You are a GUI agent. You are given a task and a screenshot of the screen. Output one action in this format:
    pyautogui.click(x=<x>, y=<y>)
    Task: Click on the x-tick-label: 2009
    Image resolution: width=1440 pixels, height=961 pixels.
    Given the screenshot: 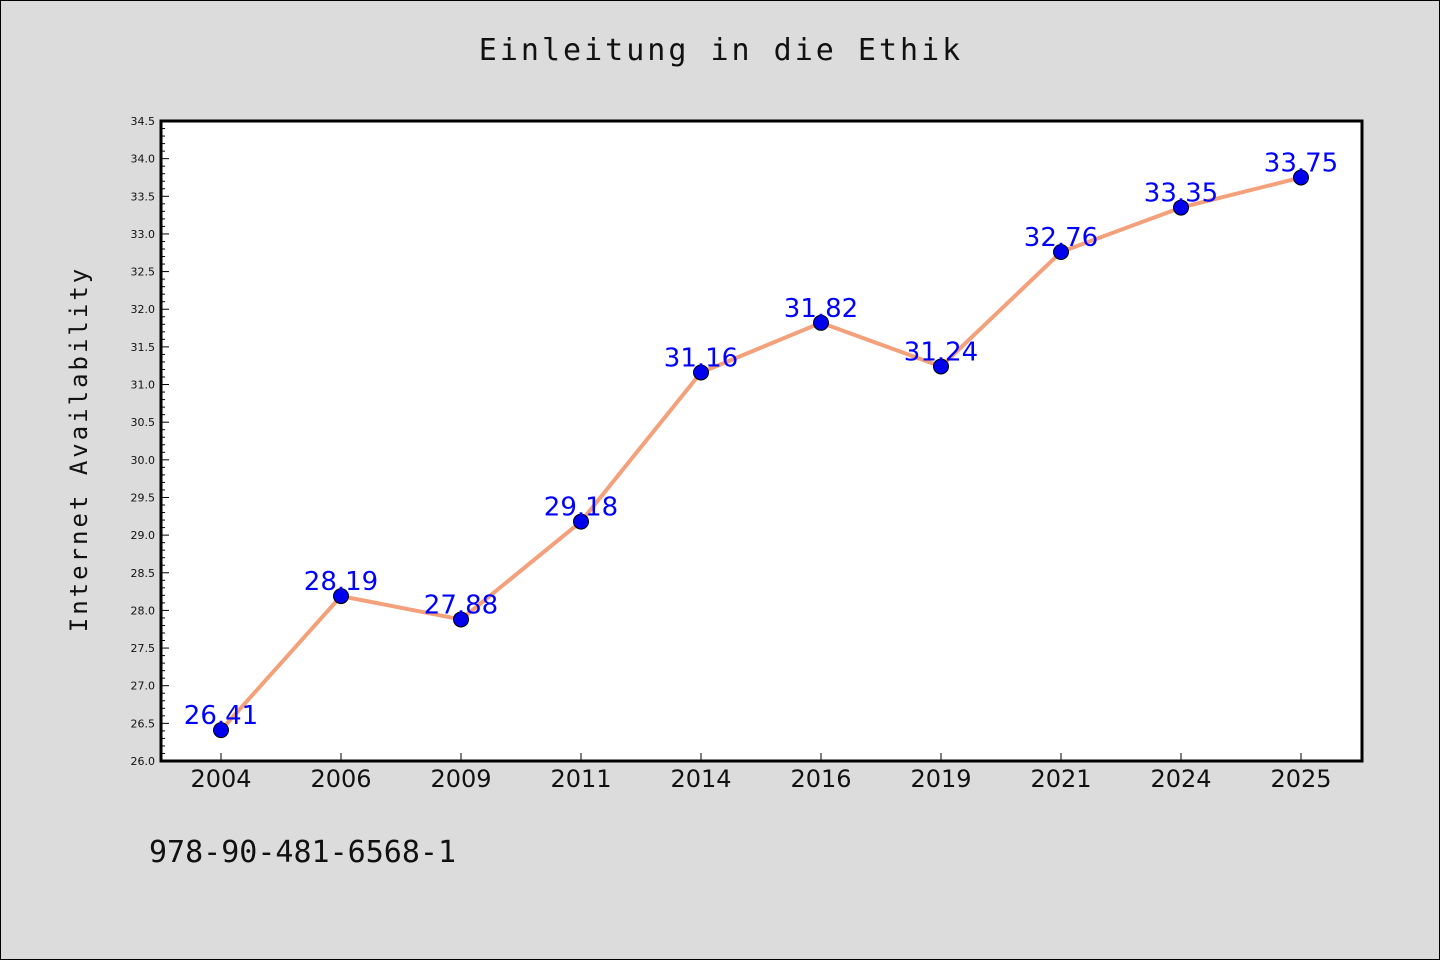 What is the action you would take?
    pyautogui.click(x=460, y=779)
    